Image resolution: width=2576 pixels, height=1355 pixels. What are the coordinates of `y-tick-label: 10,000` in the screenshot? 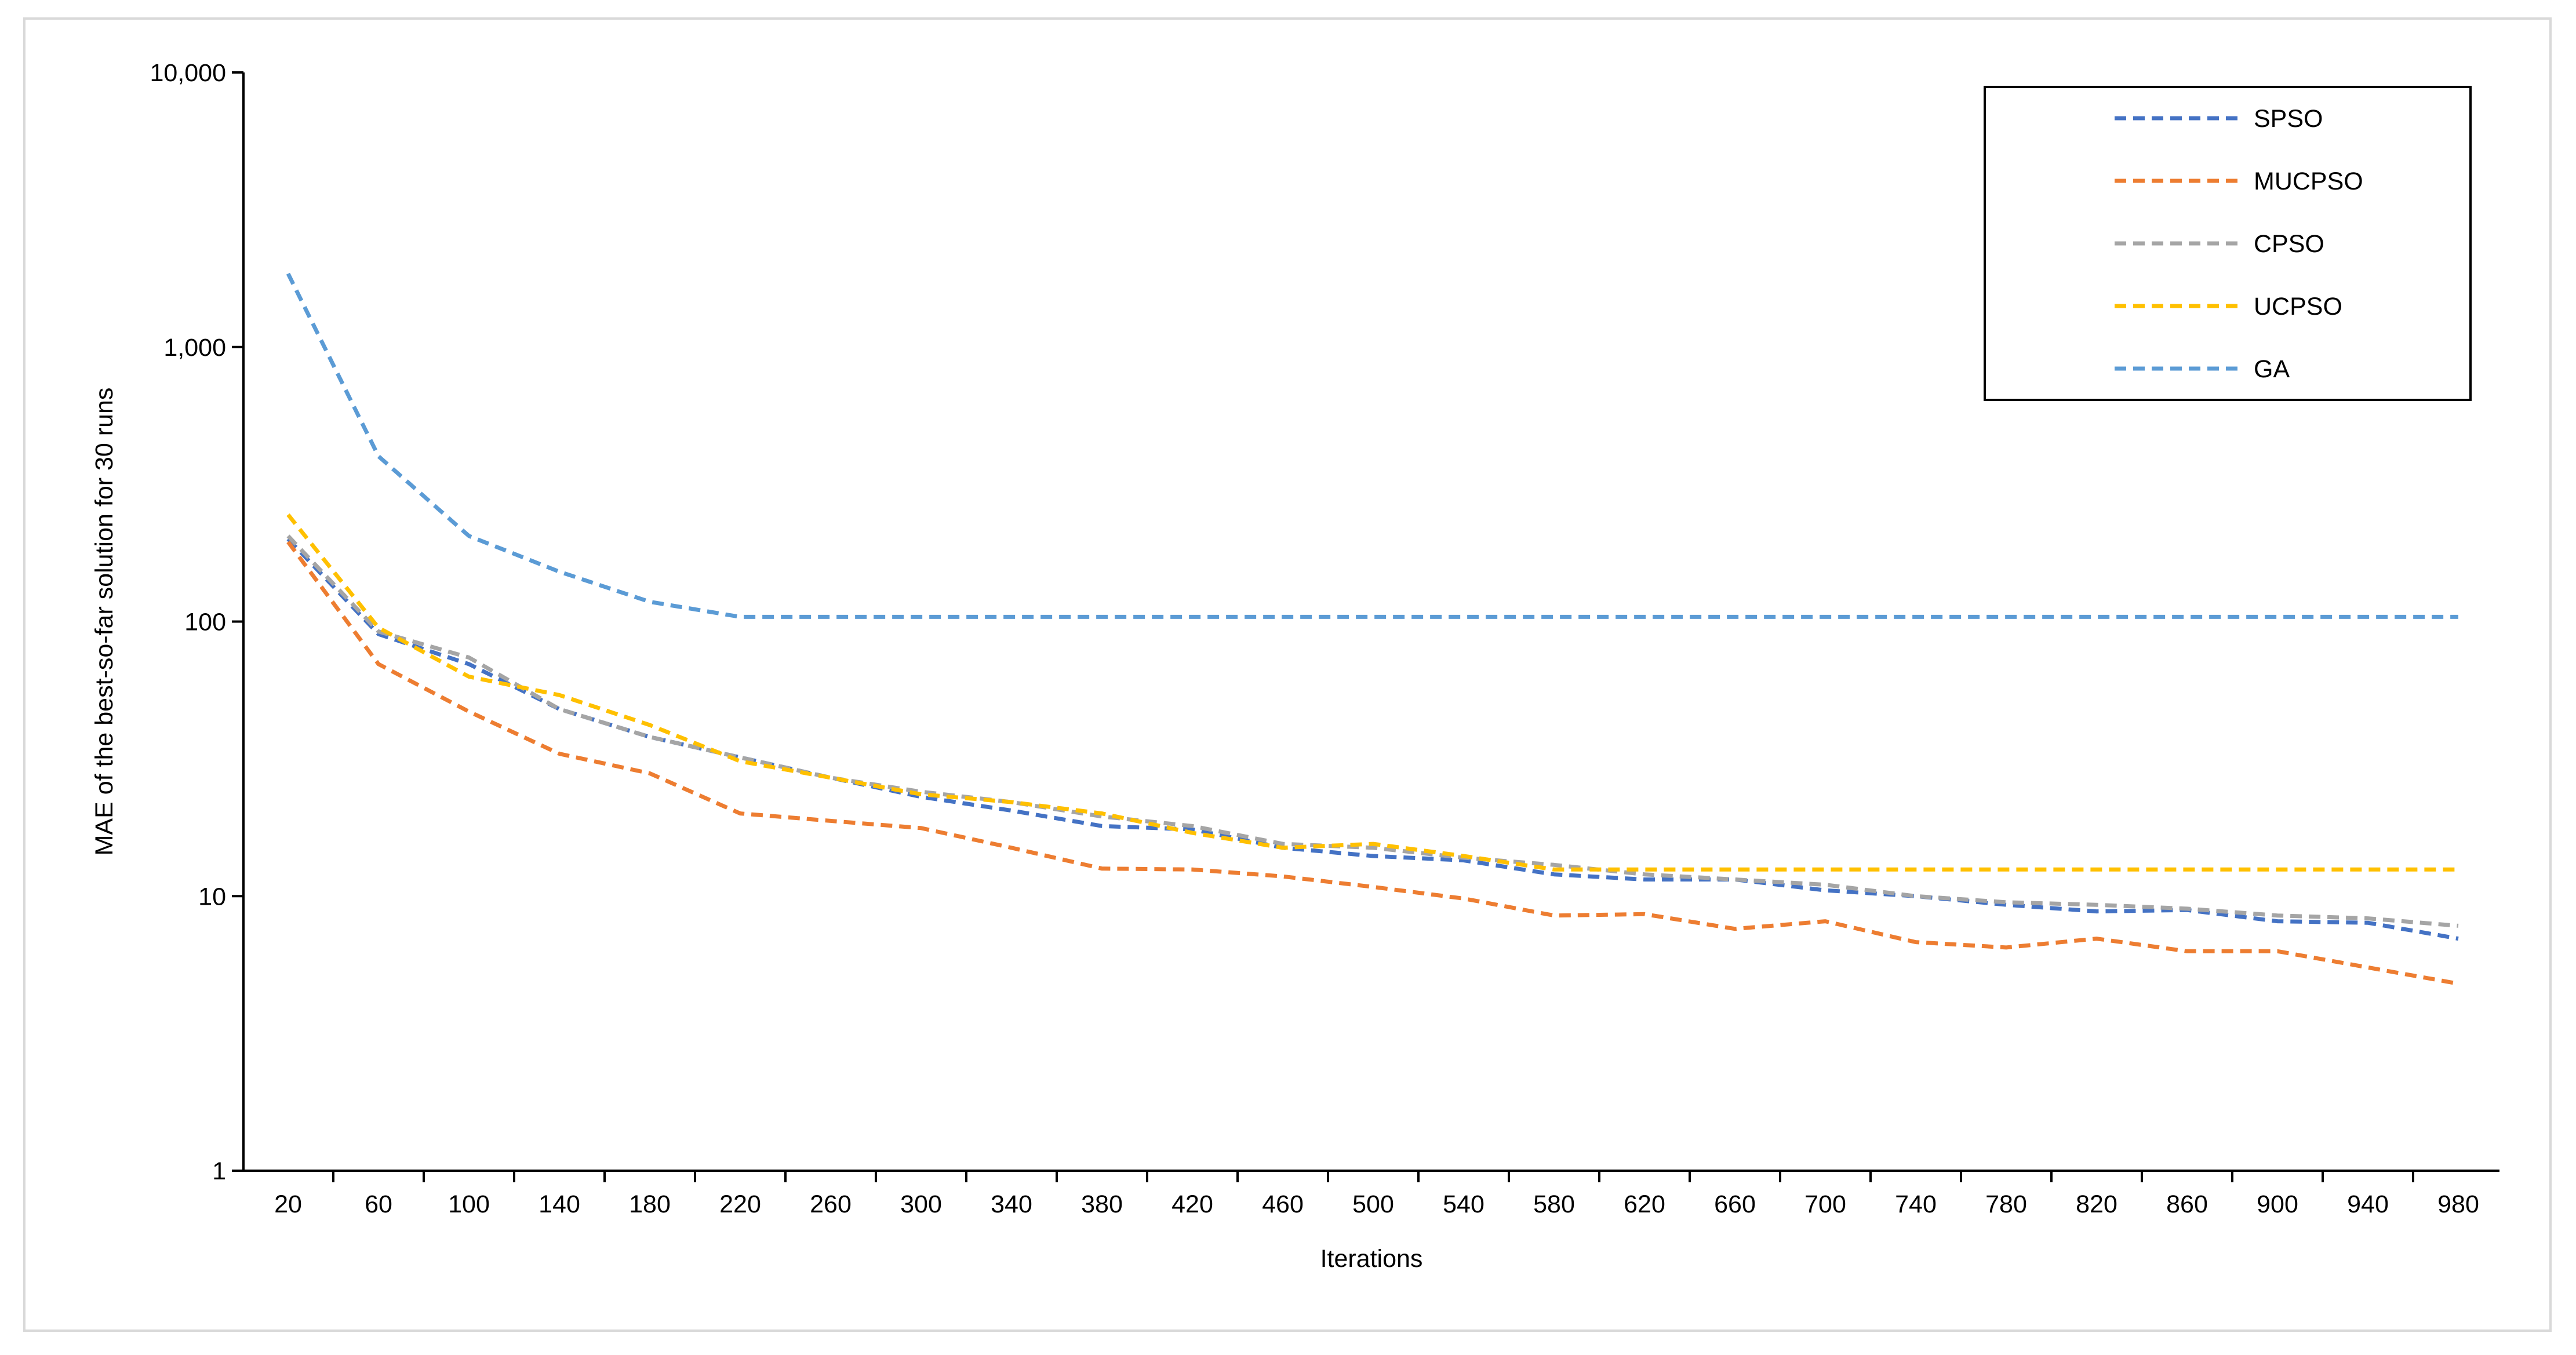 It's located at (188, 73).